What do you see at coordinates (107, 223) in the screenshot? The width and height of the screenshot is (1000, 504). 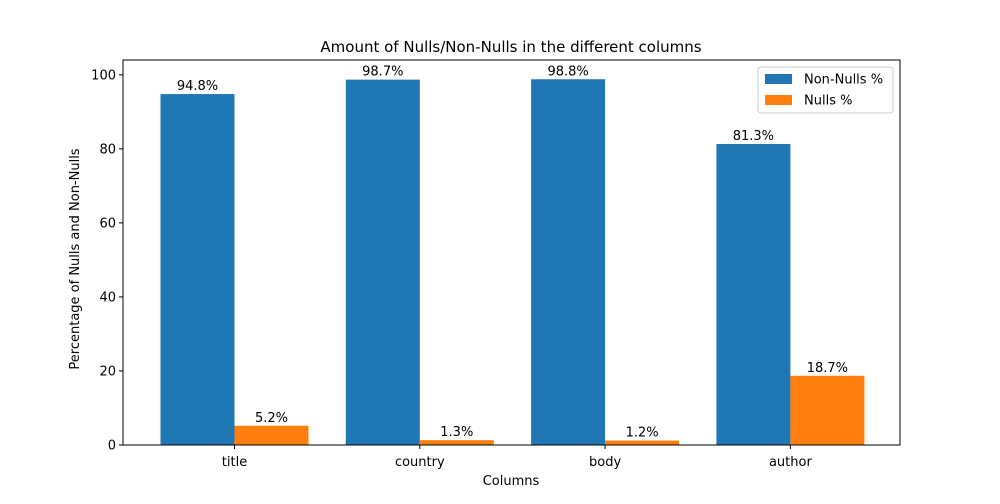 I see `y-tick-label: 60` at bounding box center [107, 223].